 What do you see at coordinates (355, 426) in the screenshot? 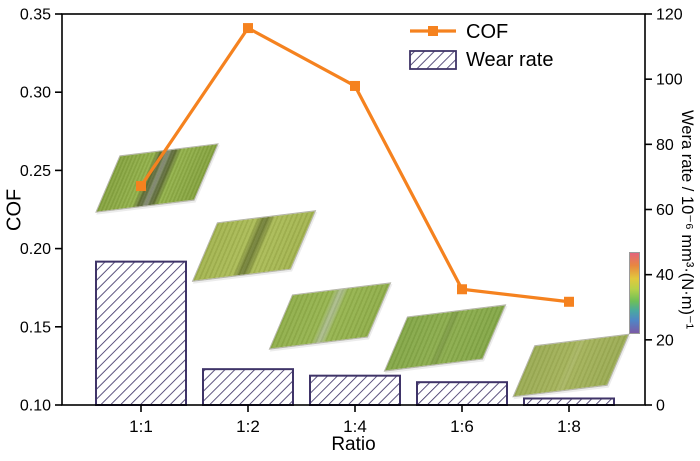
I see `x-axis-tick-label: 1:4` at bounding box center [355, 426].